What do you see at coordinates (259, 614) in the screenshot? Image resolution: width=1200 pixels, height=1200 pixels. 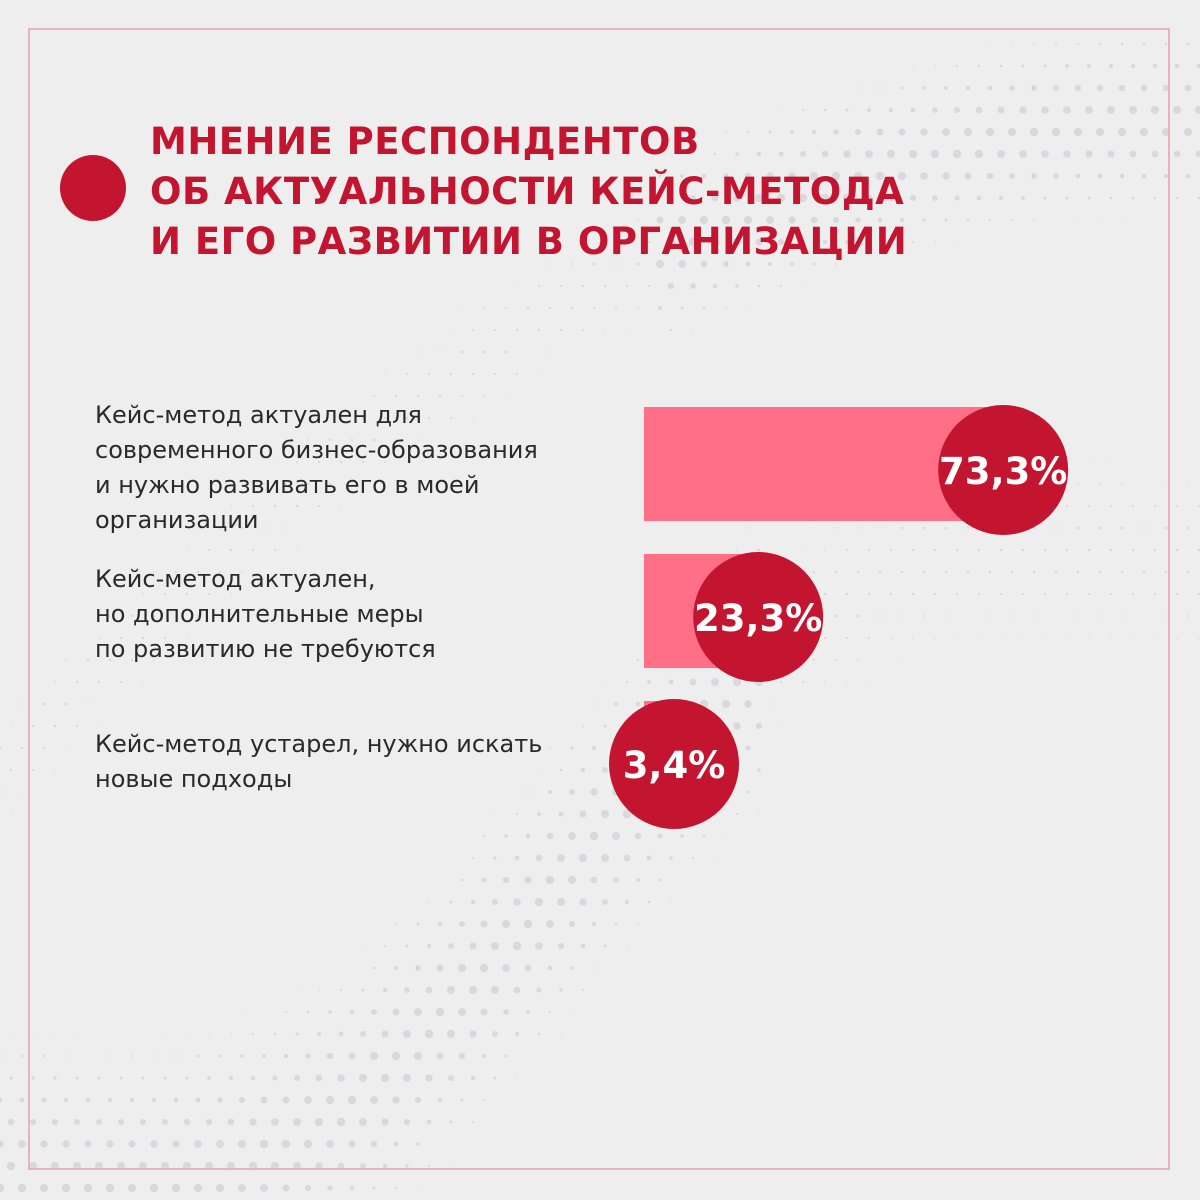 I see `category-label-line: но дополнительные меры` at bounding box center [259, 614].